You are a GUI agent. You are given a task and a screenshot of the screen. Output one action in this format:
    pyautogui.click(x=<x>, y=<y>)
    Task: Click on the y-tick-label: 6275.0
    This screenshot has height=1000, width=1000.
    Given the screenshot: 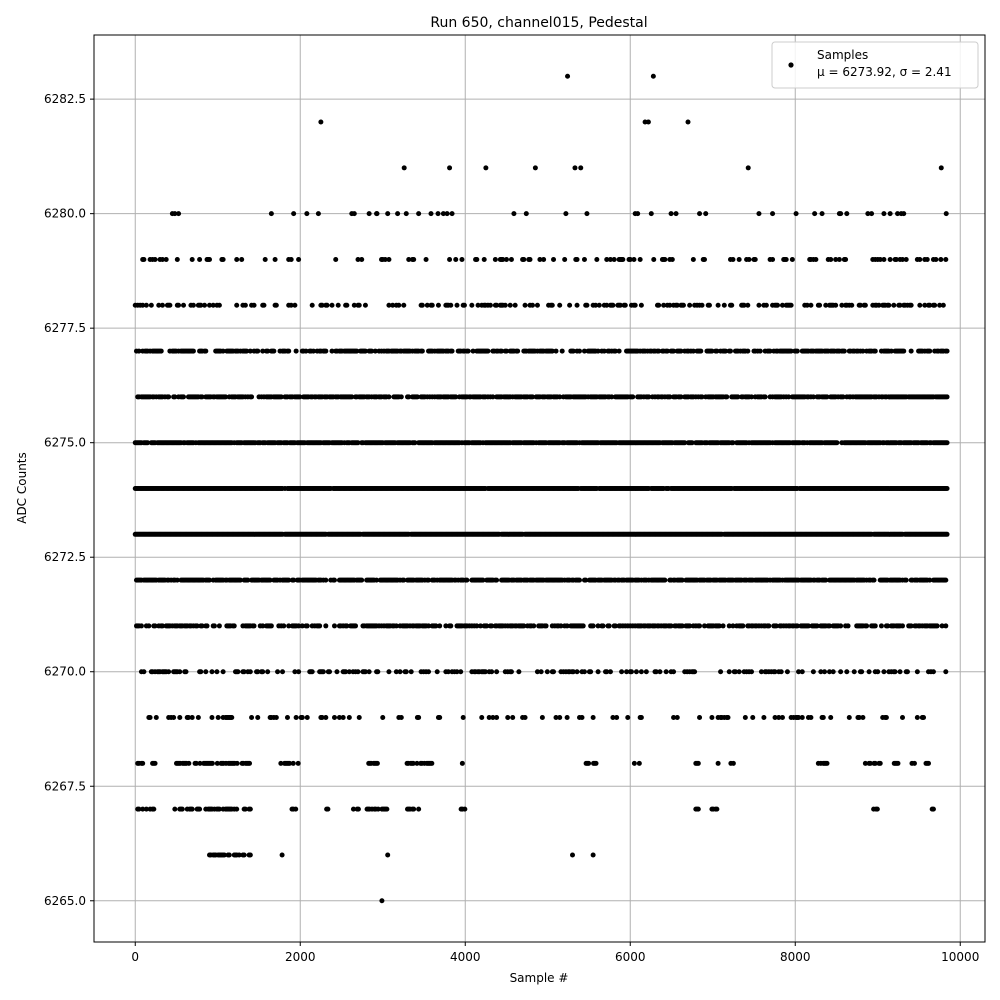 What is the action you would take?
    pyautogui.click(x=65, y=443)
    